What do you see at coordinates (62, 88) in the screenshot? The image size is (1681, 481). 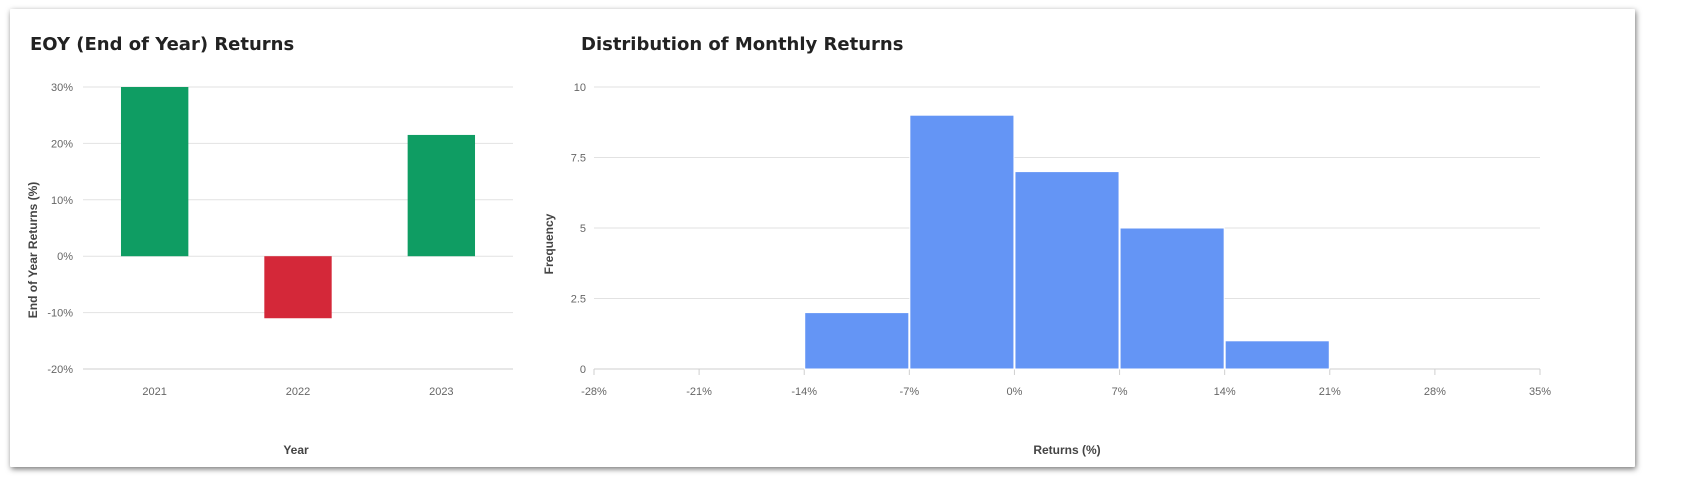 I see `eoy-y-tick-label: 30%` at bounding box center [62, 88].